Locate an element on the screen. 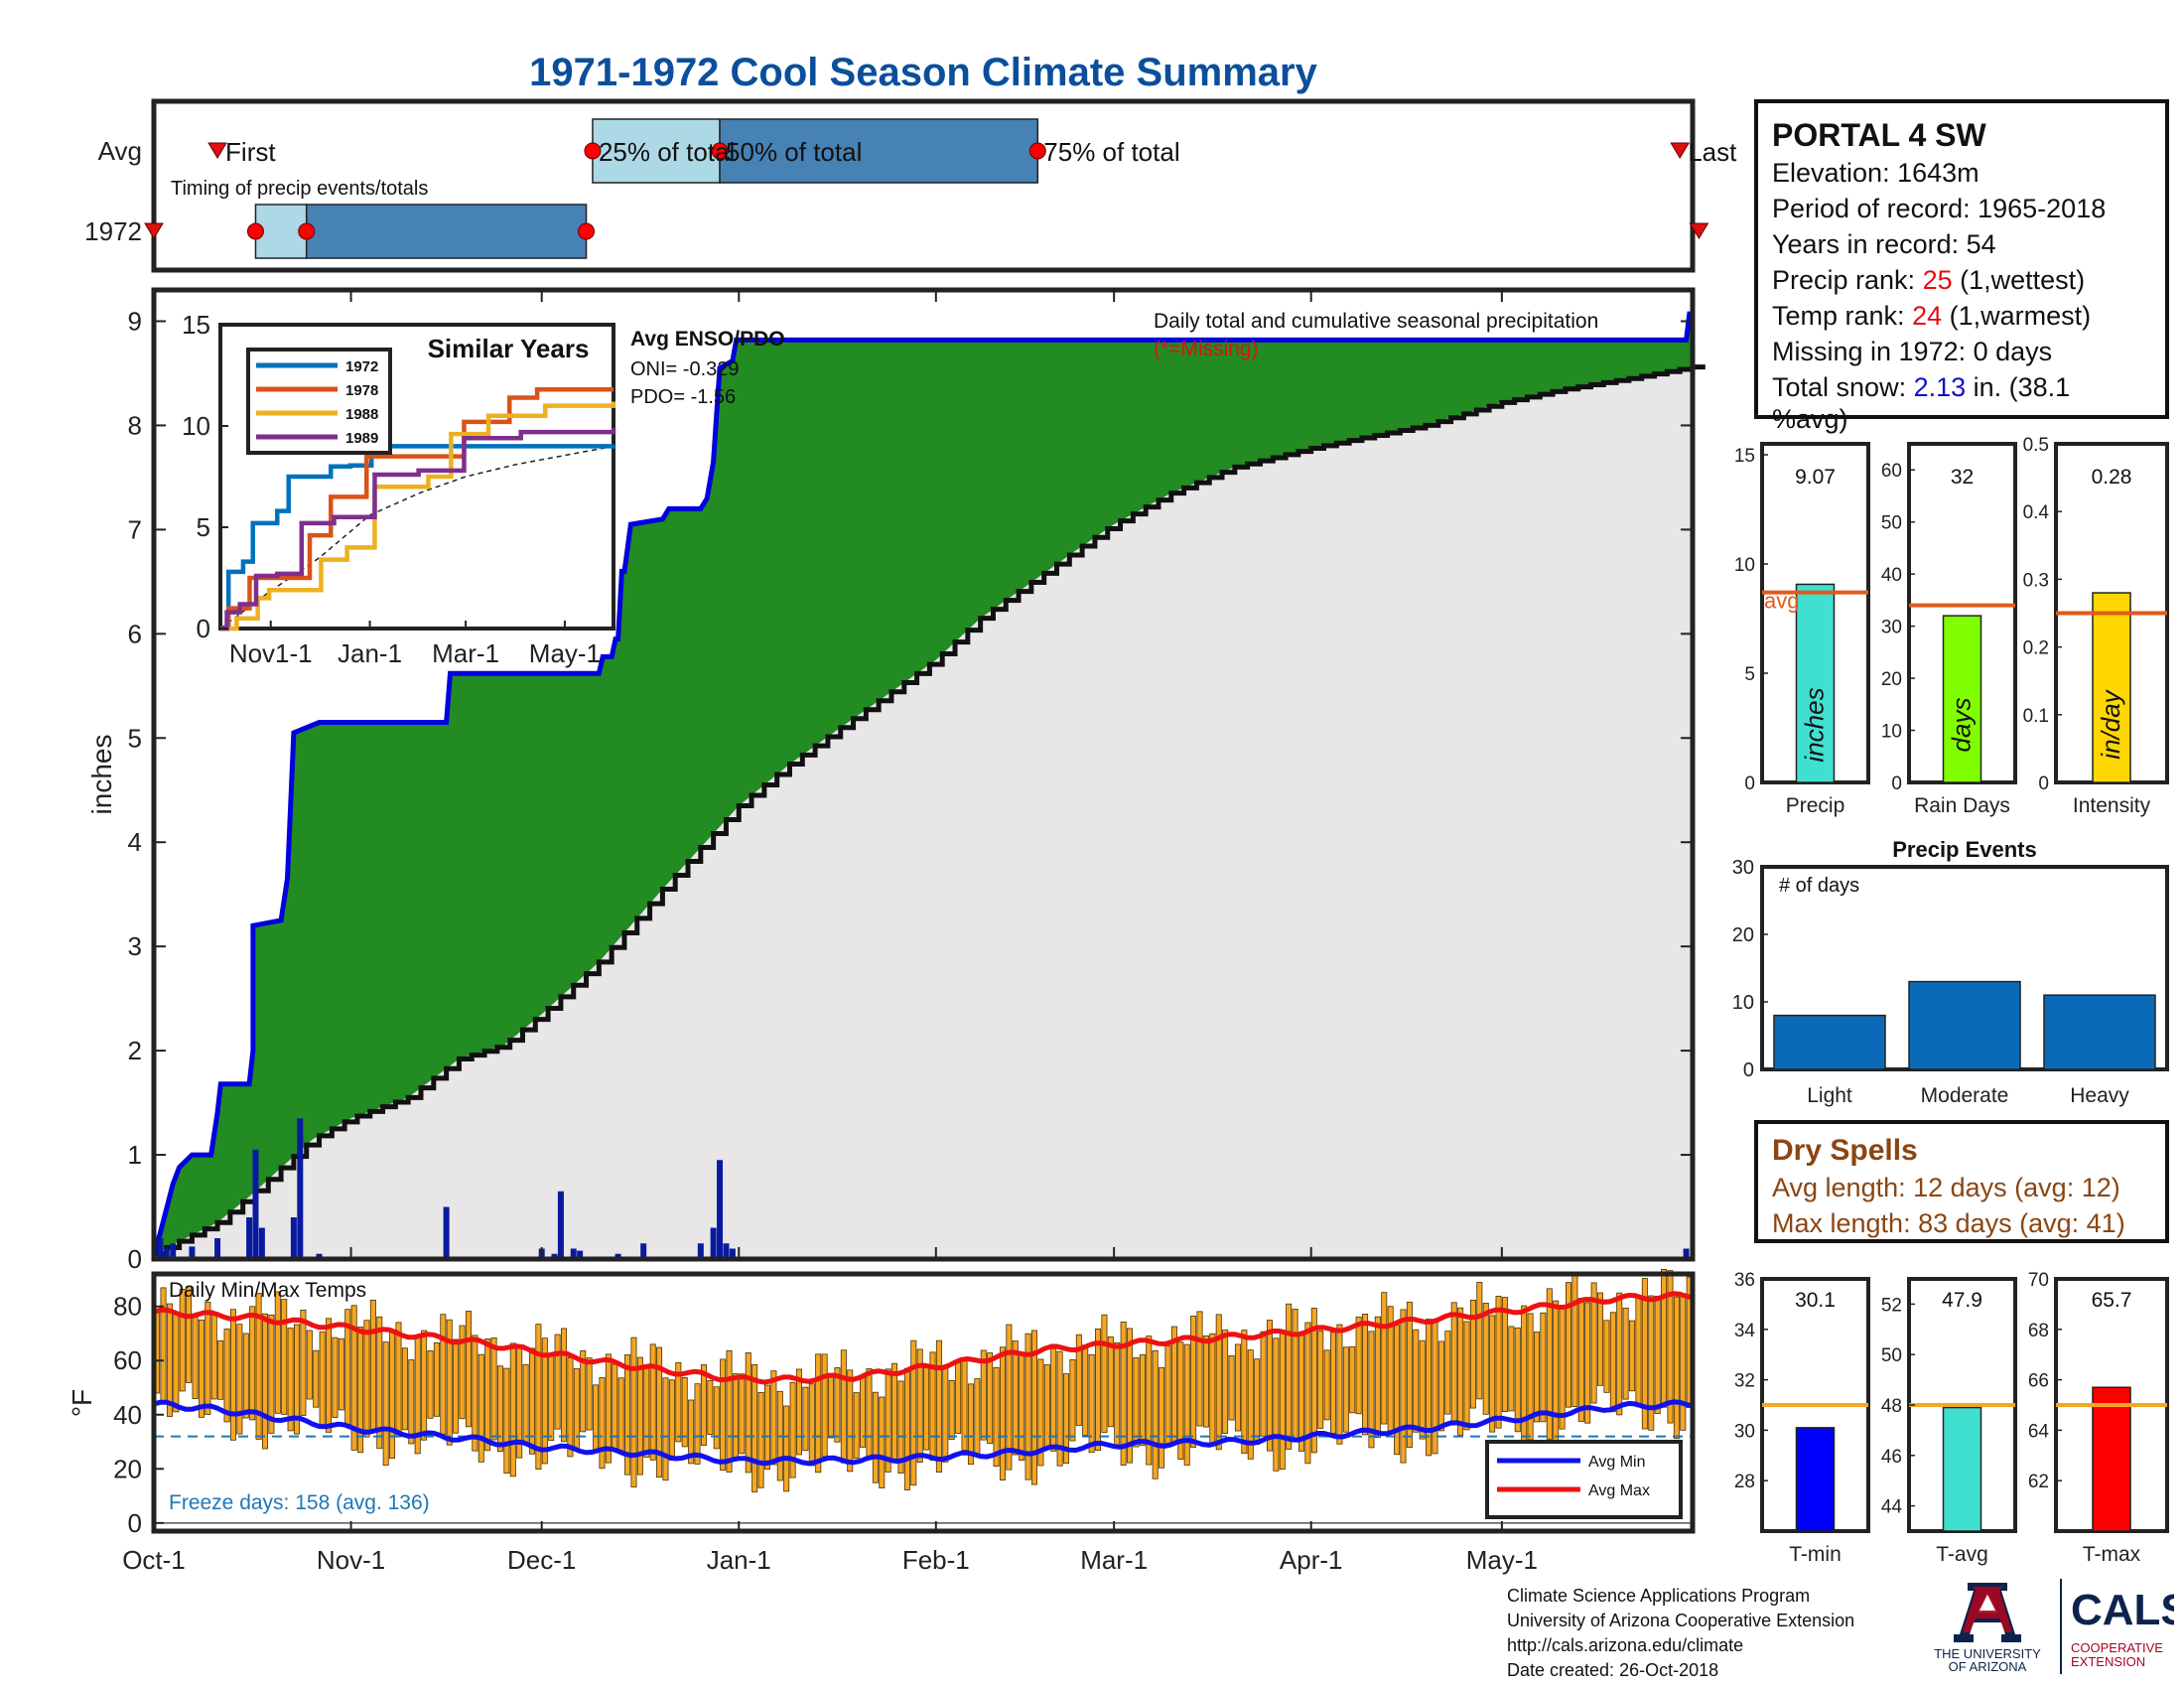  y-tick-label: 7 is located at coordinates (135, 529).